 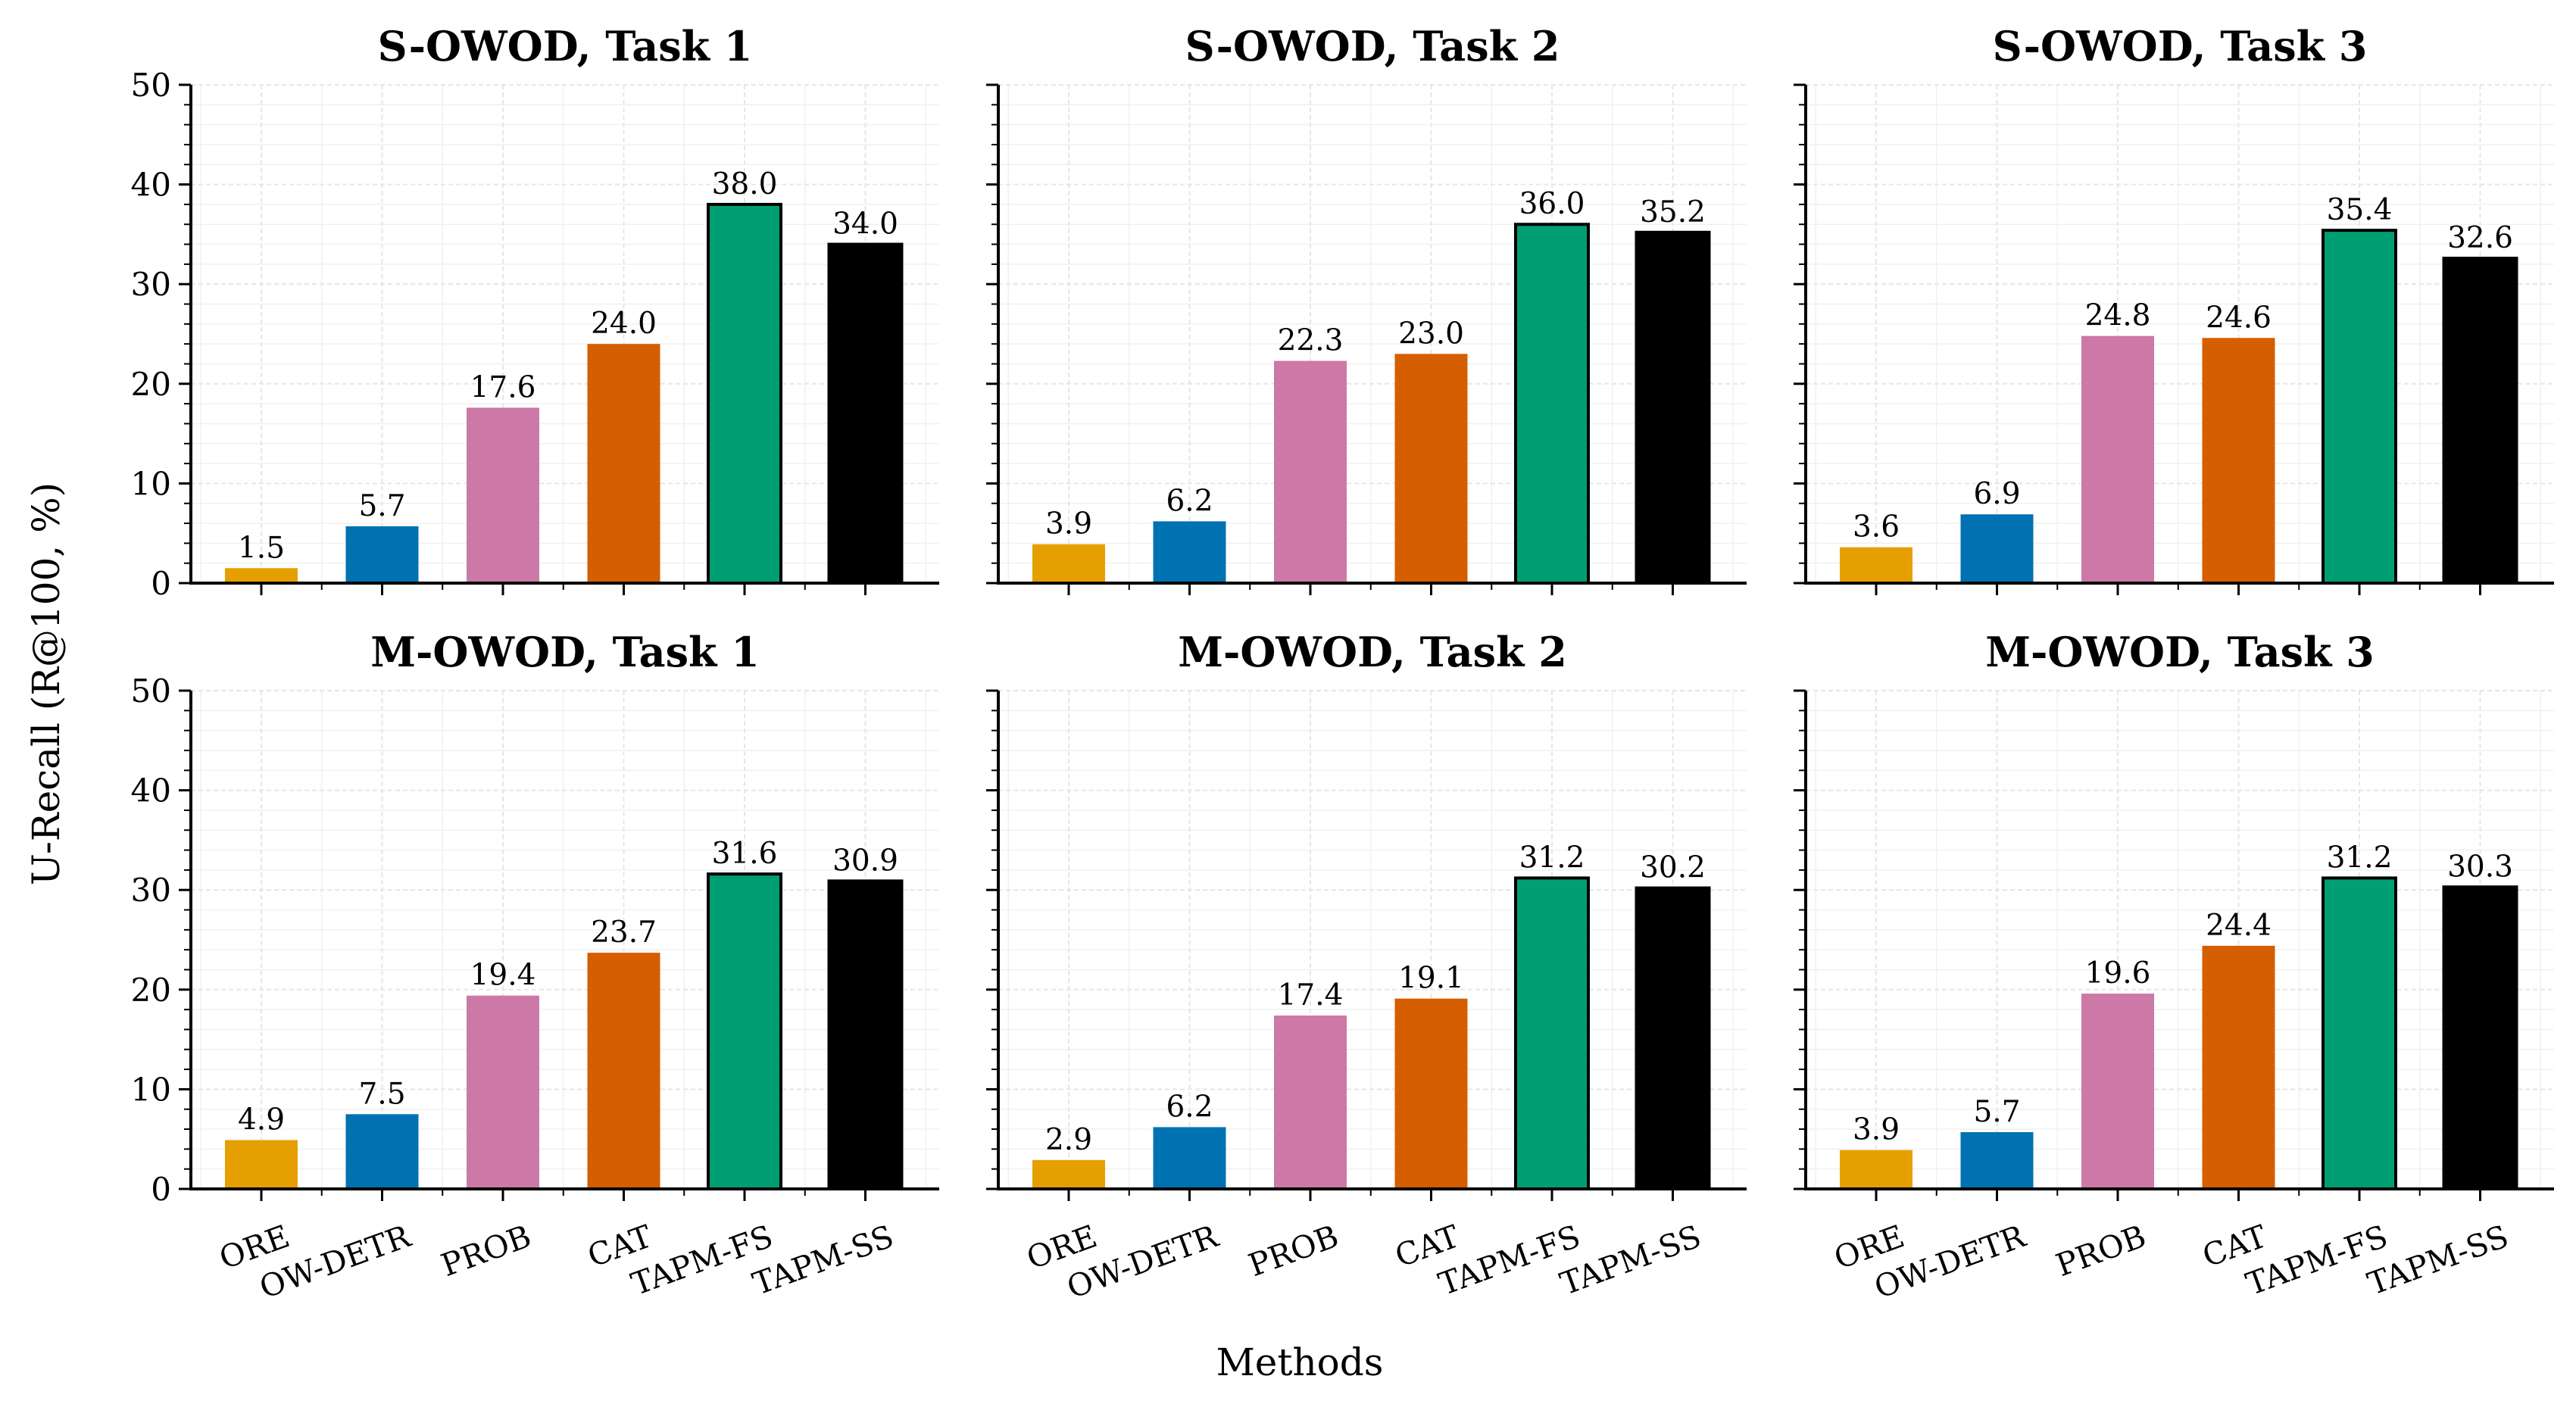 I want to click on chart-title: S-OWOD, Task 2, so click(x=1372, y=46).